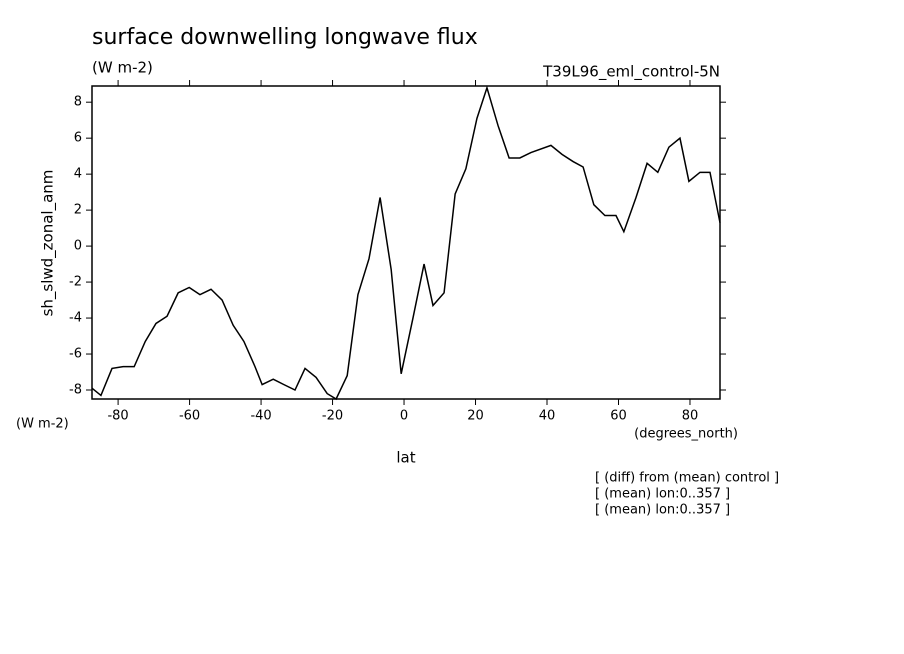 This screenshot has width=904, height=654. What do you see at coordinates (189, 416) in the screenshot?
I see `x-tick-label: -60` at bounding box center [189, 416].